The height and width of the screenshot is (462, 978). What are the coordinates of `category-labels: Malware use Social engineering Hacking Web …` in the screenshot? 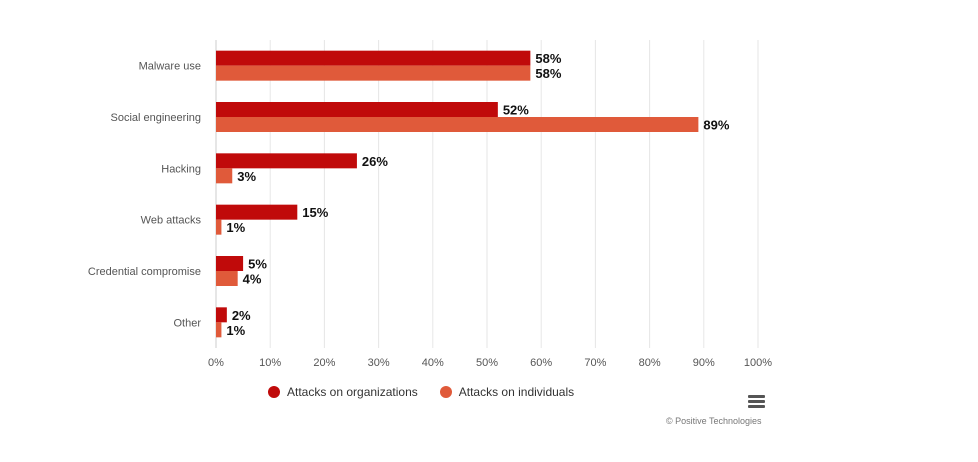 It's located at (145, 195).